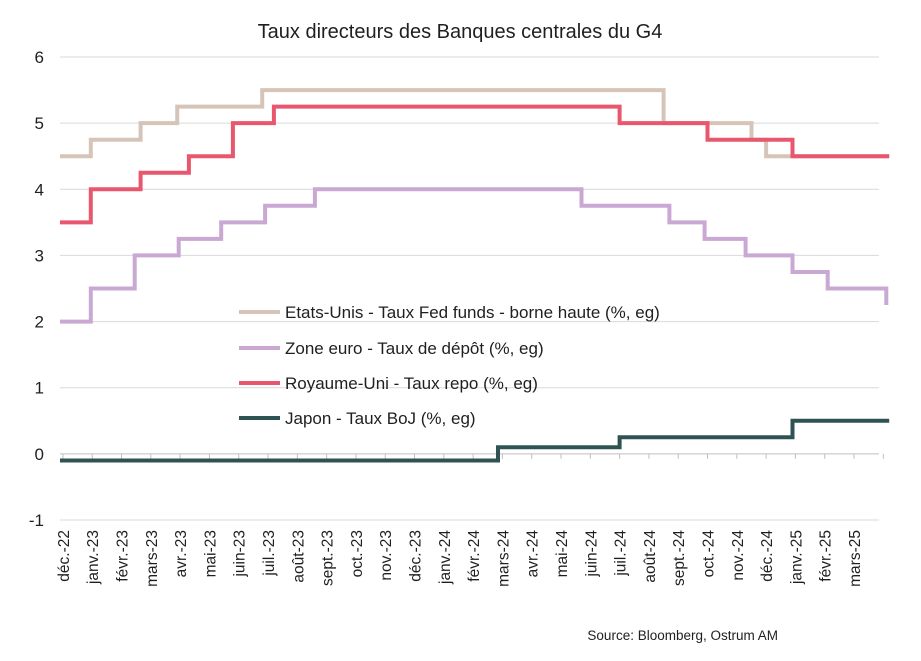  Describe the element at coordinates (503, 558) in the screenshot. I see `x-tick-label: mars-24` at that location.